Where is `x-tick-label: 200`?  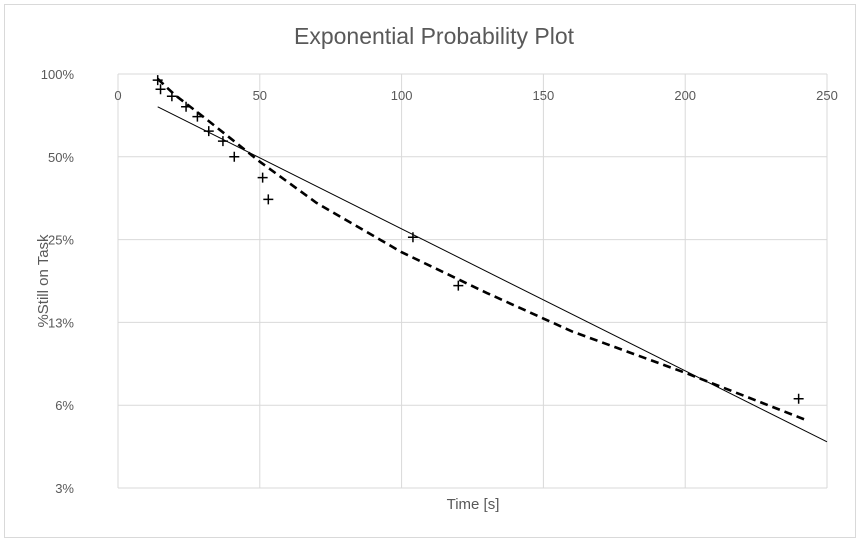
x-tick-label: 200 is located at coordinates (685, 95).